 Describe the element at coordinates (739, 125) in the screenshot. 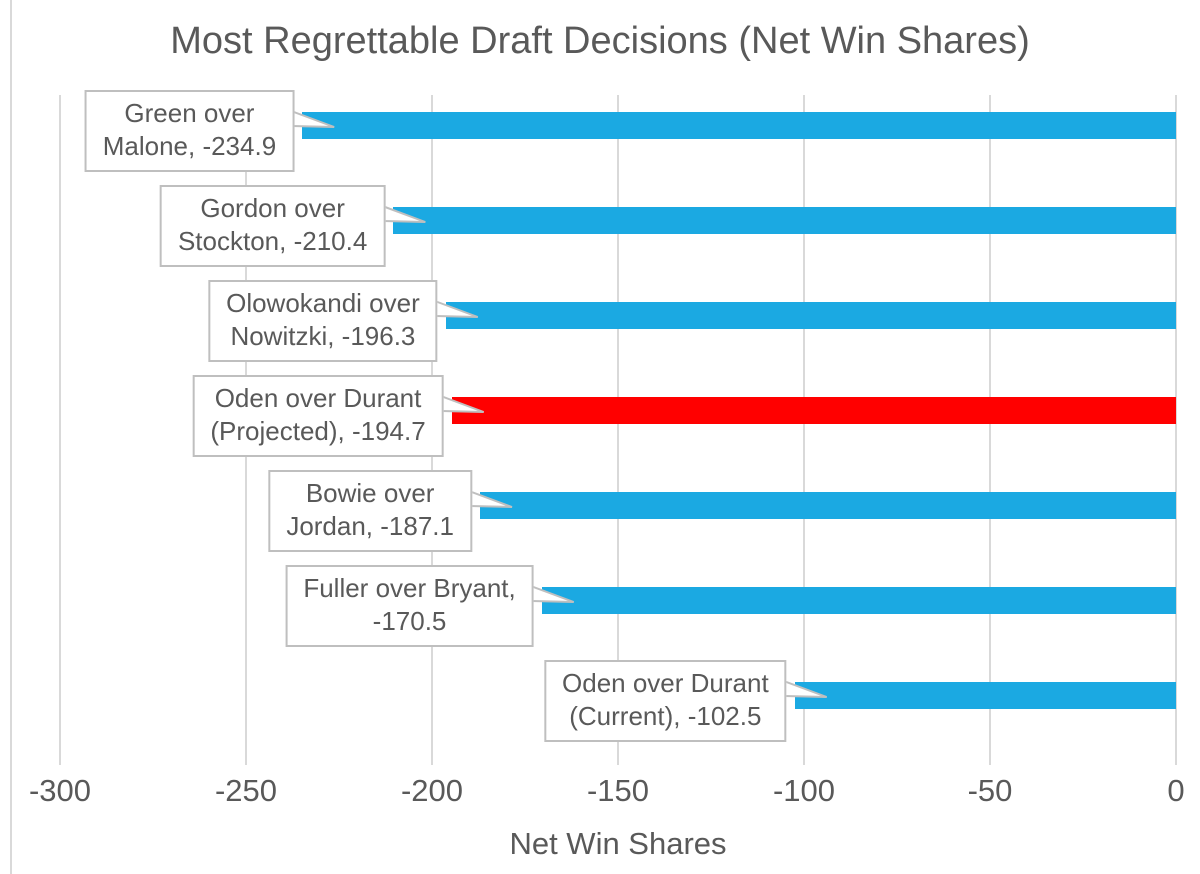

I see `bar-green-over-malone` at that location.